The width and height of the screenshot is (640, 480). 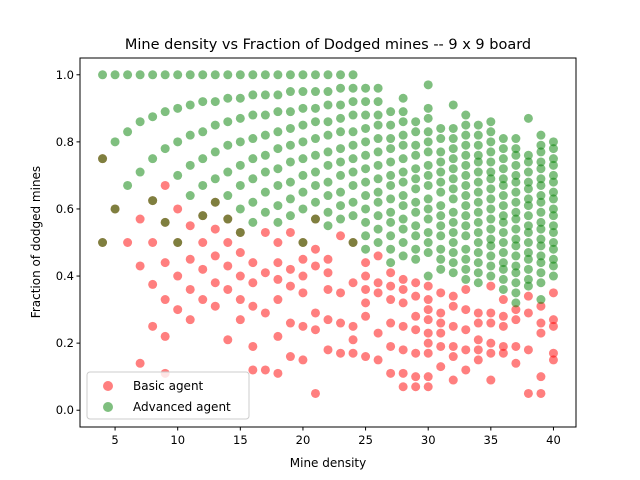 What do you see at coordinates (177, 440) in the screenshot?
I see `x-tick-label: 10` at bounding box center [177, 440].